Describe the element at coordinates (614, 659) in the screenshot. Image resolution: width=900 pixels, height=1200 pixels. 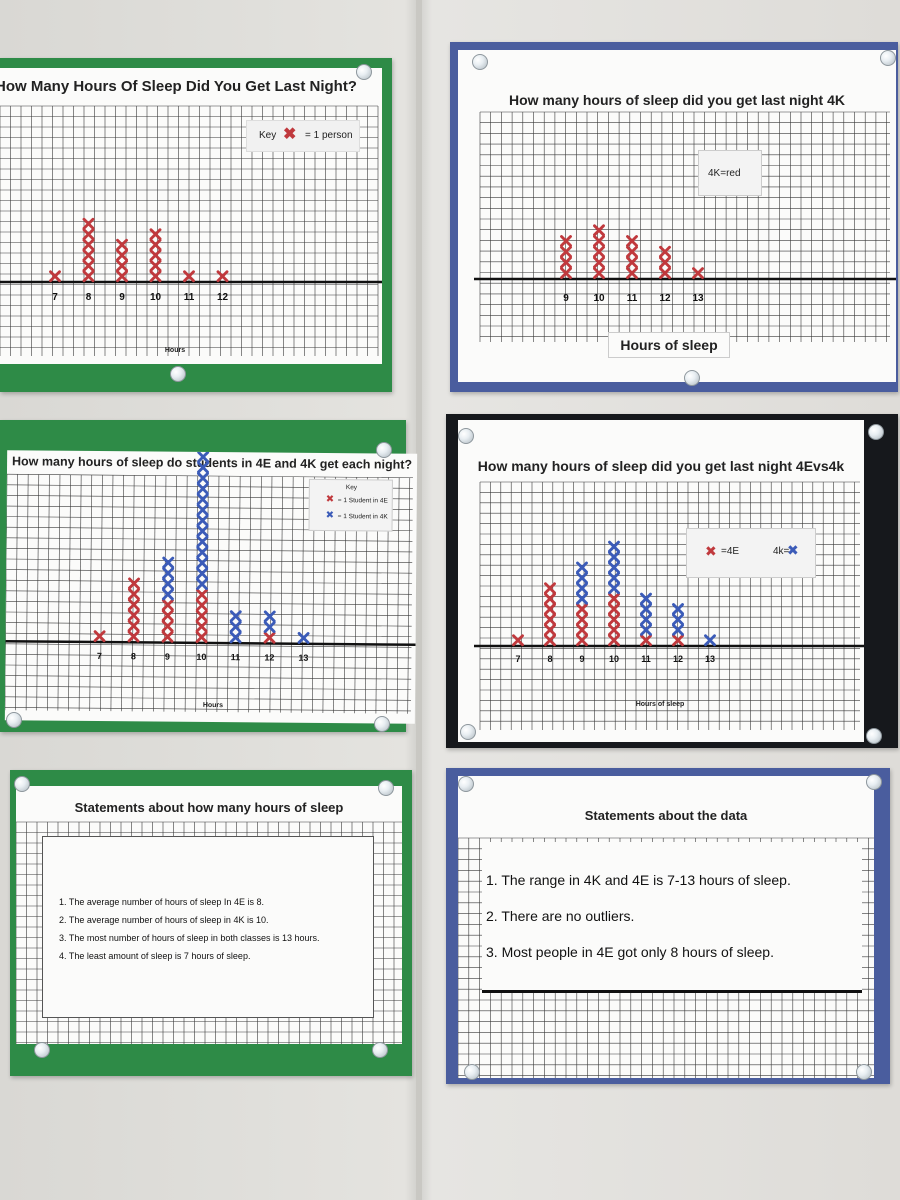
I see `x-tick-label: 10` at that location.